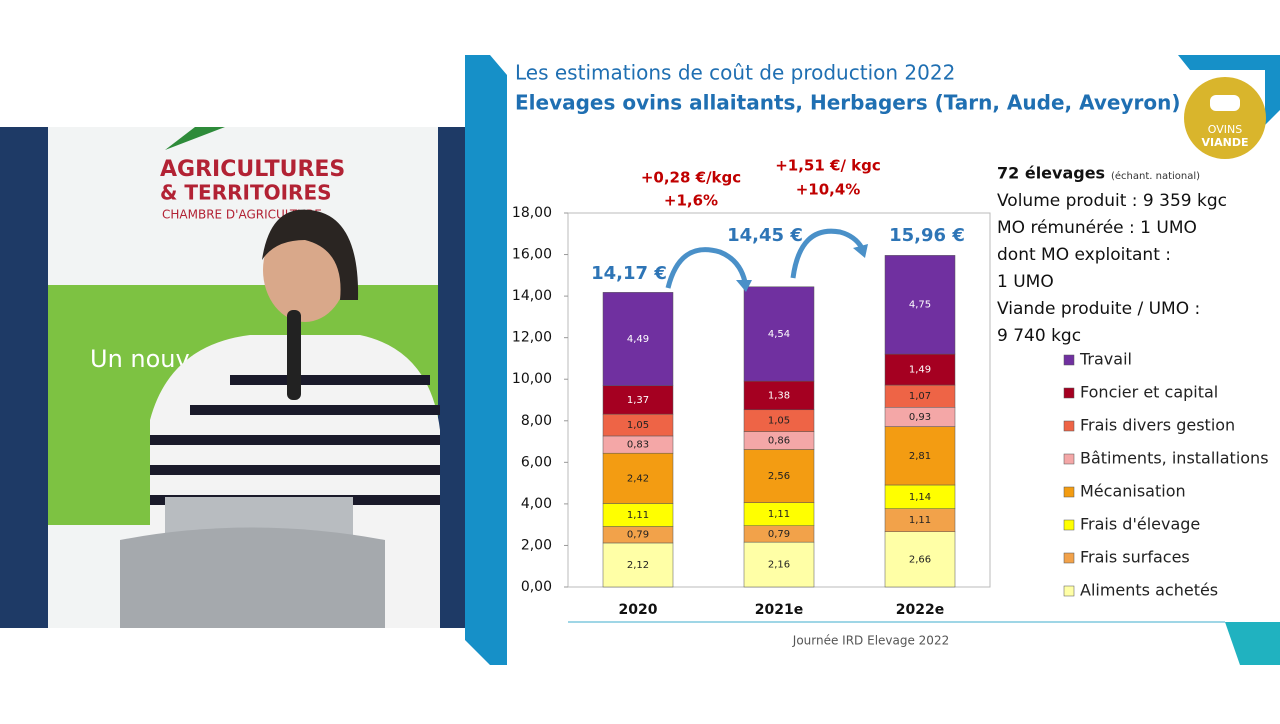  I want to click on slide-corner, so click(1229, 90).